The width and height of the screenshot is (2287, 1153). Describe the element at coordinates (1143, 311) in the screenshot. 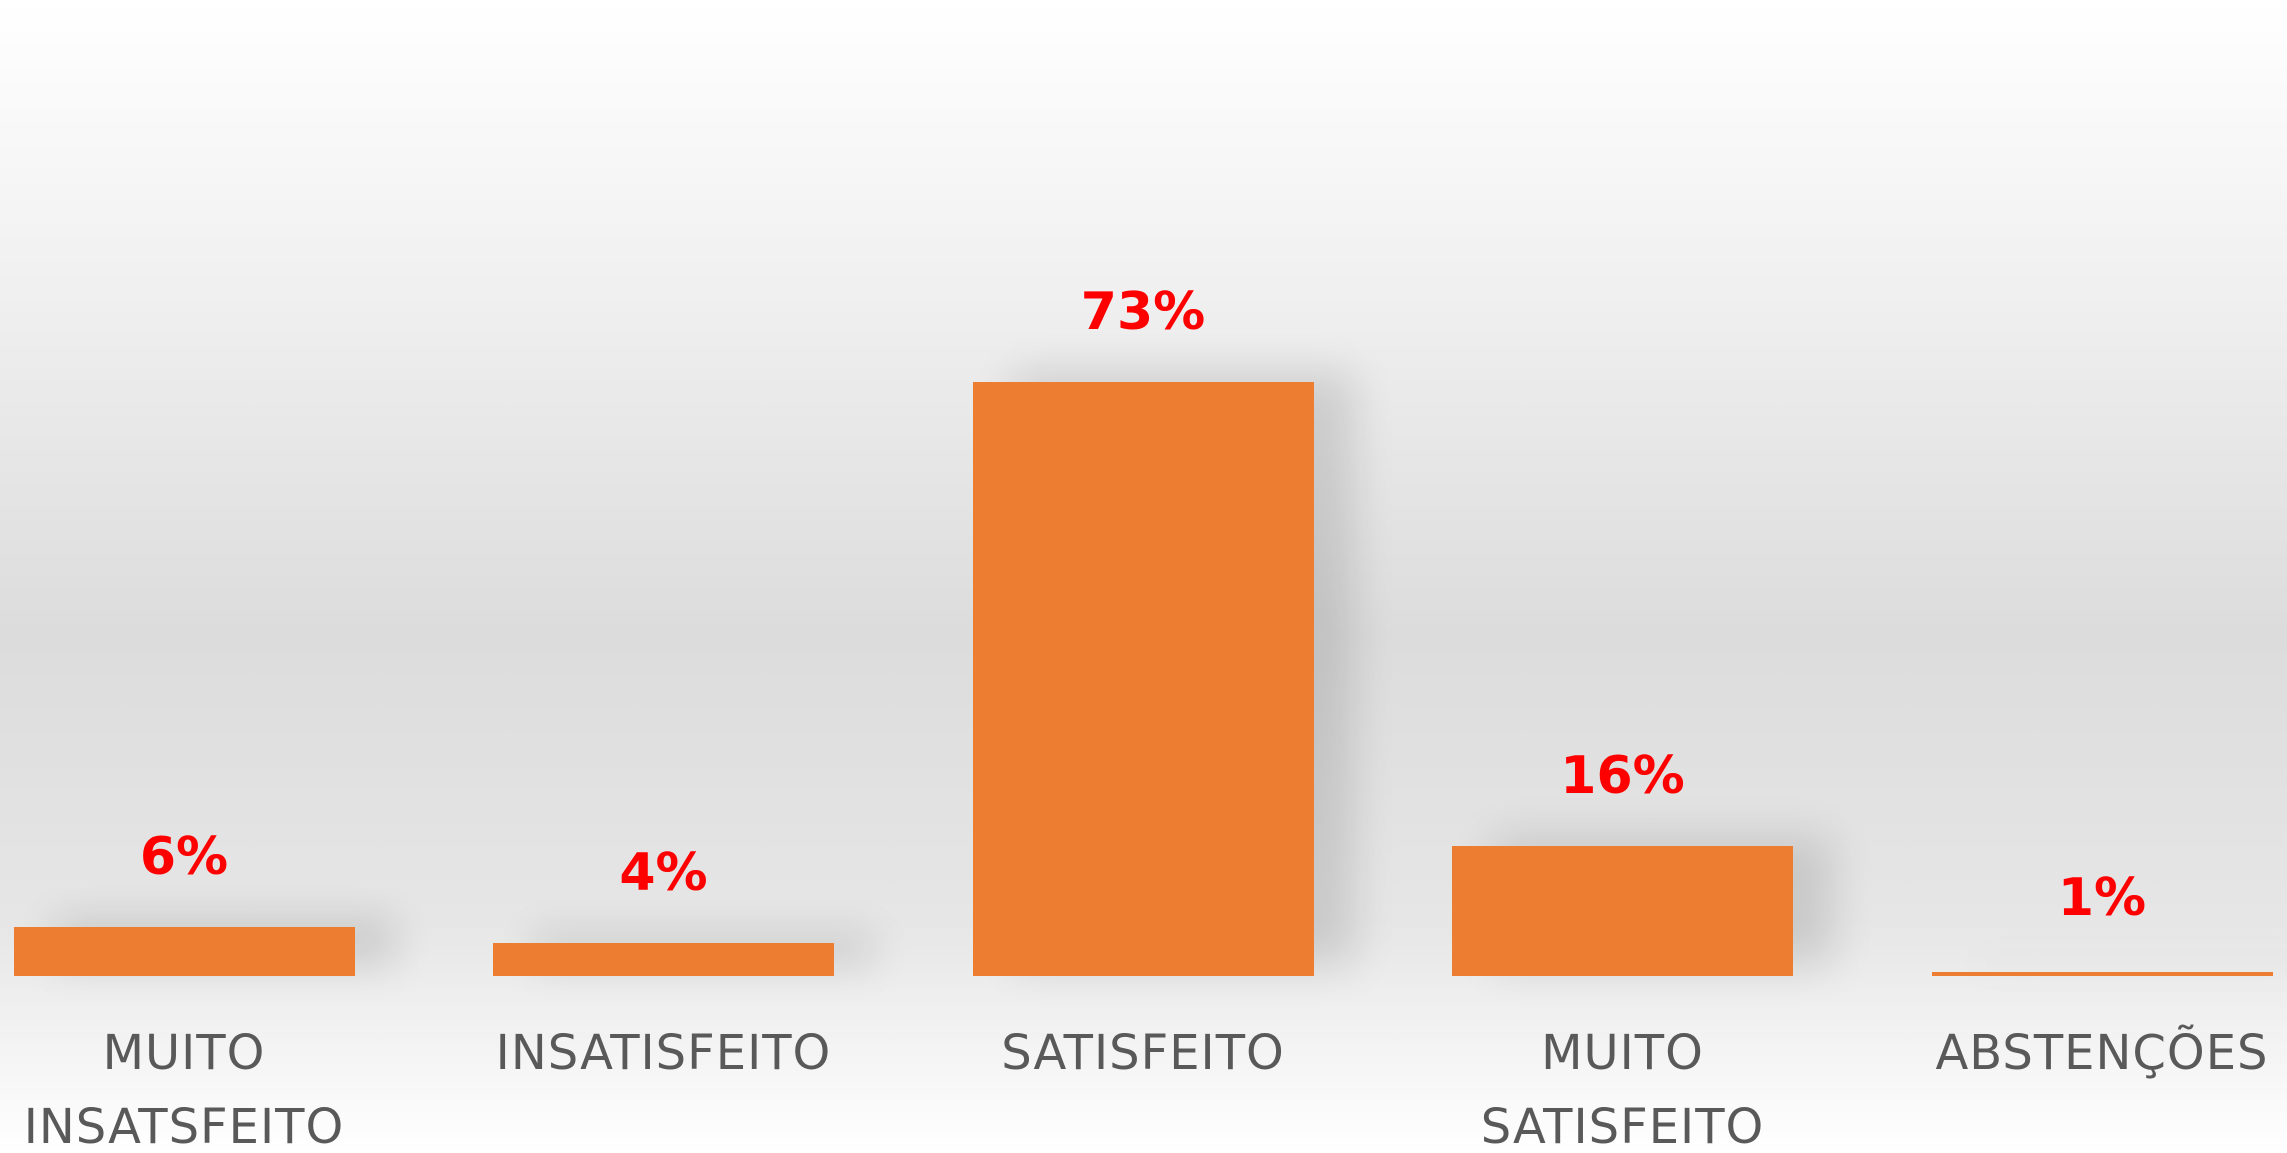

I see `value-label: 73%` at that location.